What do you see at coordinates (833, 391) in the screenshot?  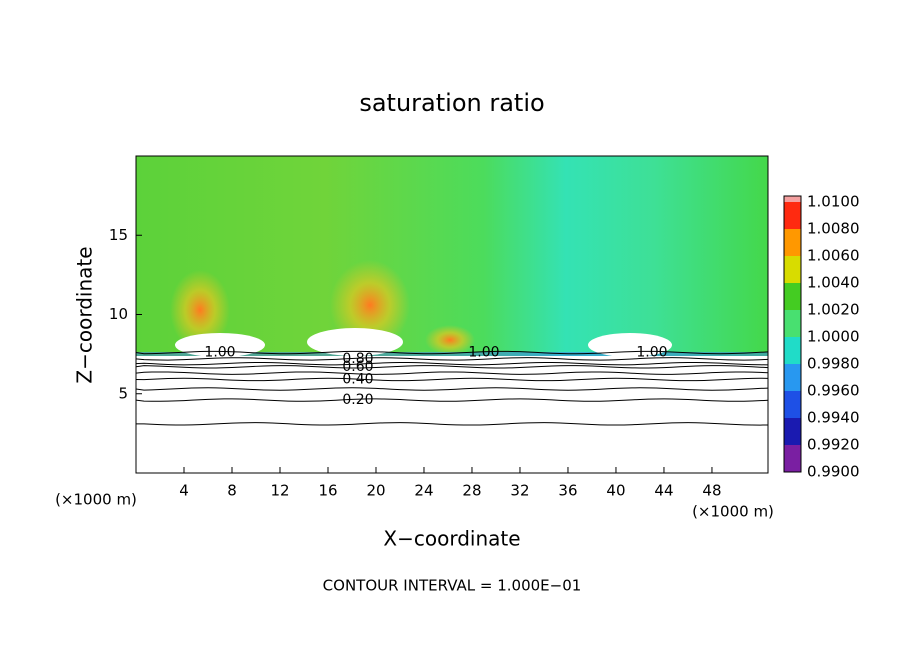 I see `colorbar-label: 0.9960` at bounding box center [833, 391].